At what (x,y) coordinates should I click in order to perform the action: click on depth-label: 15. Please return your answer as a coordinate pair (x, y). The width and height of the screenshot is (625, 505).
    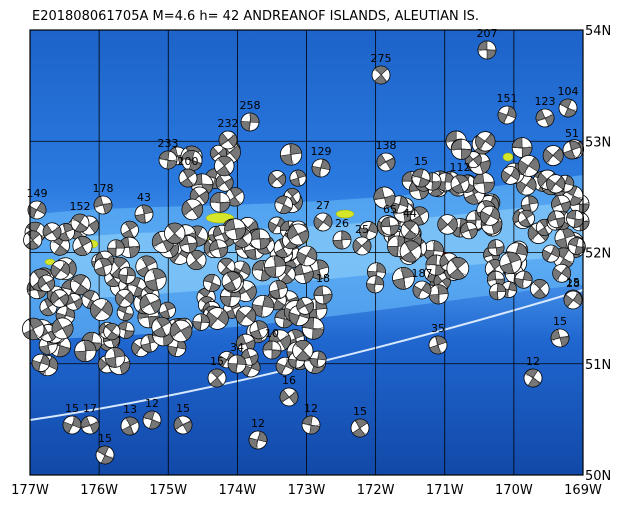
    Looking at the image, I should click on (72, 408).